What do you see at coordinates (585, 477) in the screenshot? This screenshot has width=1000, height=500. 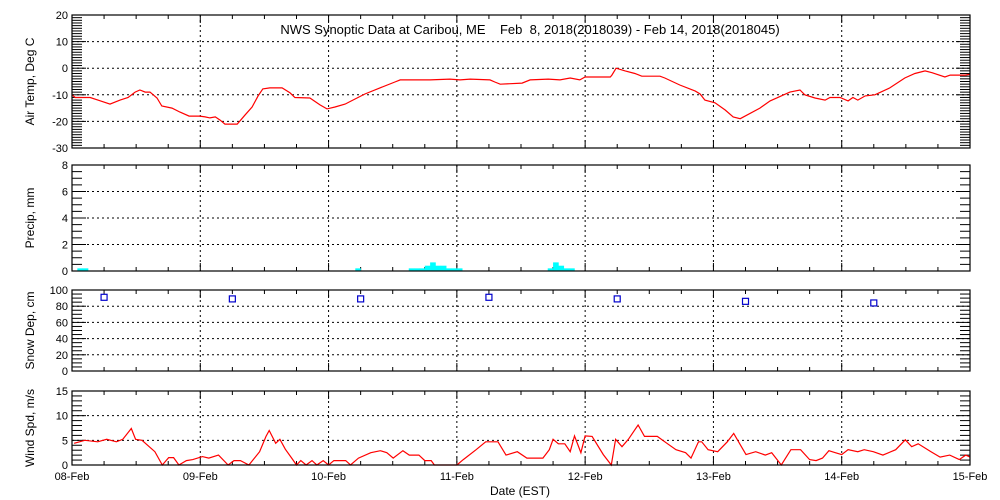 I see `x-tick-label: 12-Feb` at bounding box center [585, 477].